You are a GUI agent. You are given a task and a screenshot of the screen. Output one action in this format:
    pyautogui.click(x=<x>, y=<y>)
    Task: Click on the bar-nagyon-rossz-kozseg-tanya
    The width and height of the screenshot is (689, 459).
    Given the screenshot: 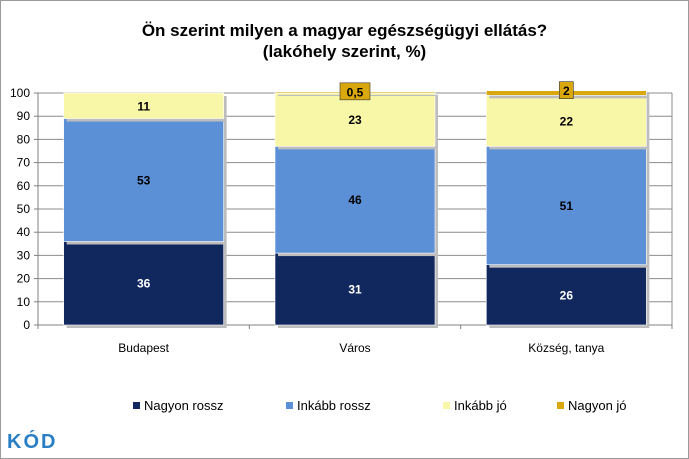 What is the action you would take?
    pyautogui.click(x=566, y=295)
    